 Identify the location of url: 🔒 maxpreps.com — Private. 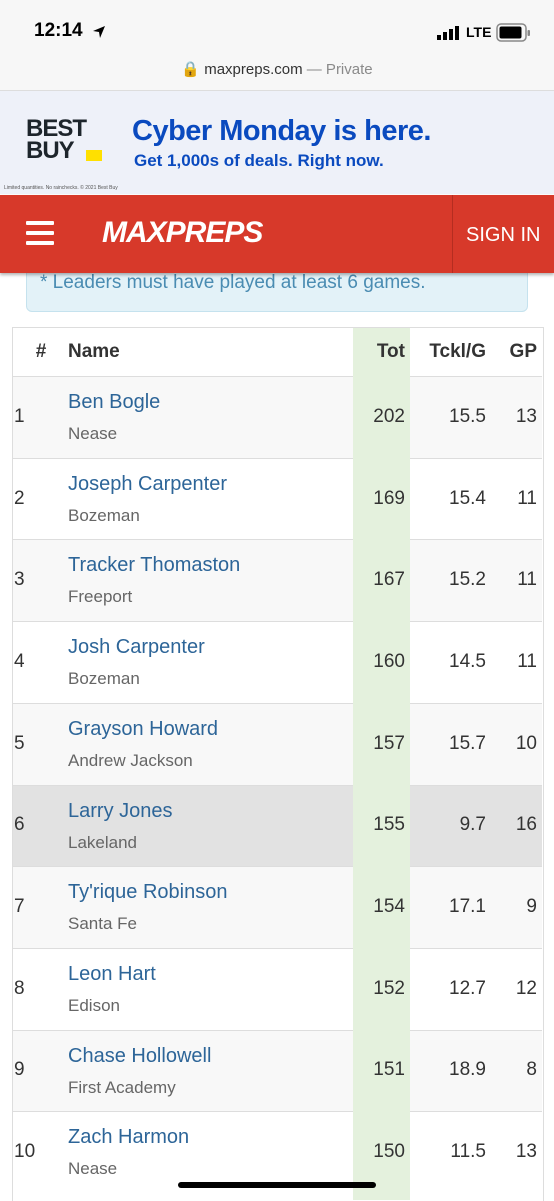
(277, 69).